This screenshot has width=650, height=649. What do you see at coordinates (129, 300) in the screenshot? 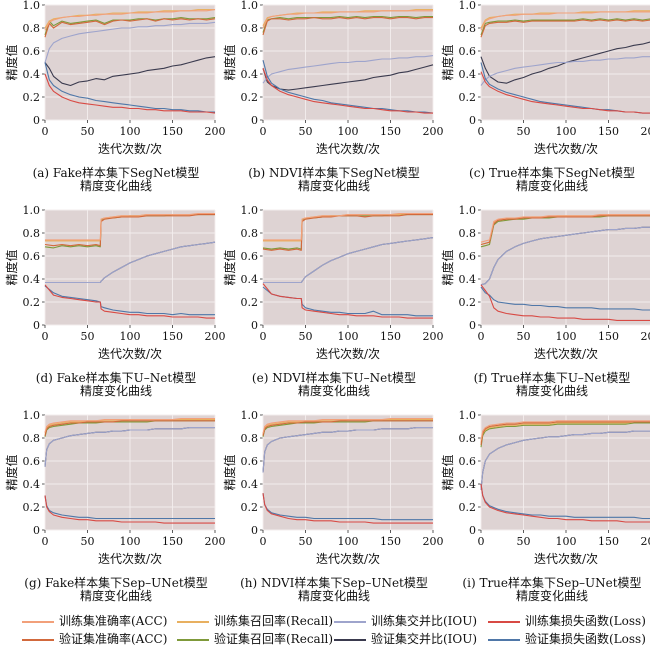
I see `series-line-val-loss` at bounding box center [129, 300].